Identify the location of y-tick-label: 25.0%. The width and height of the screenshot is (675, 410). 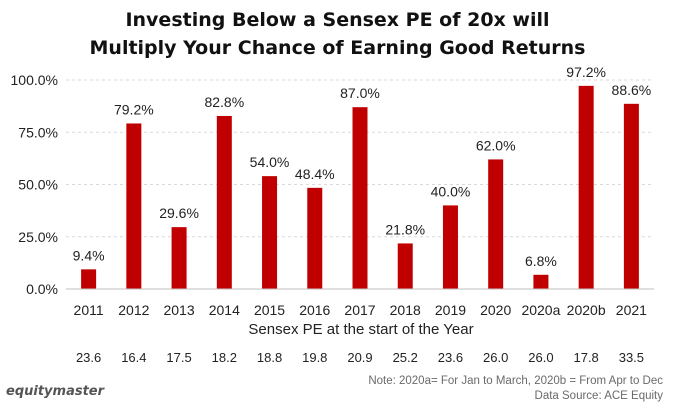
(38, 237).